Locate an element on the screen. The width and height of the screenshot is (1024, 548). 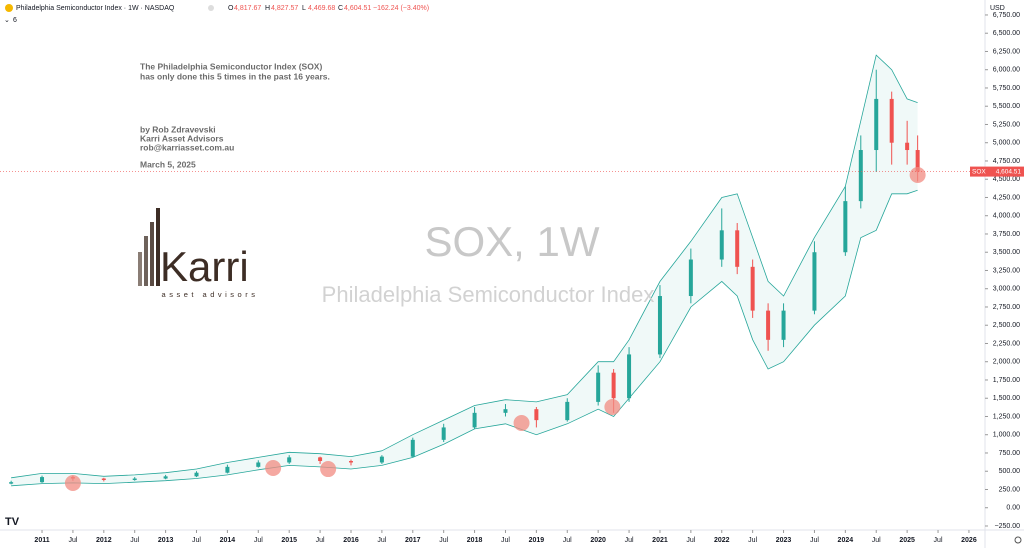
y-tick-label: 3,500.00 is located at coordinates (1006, 252).